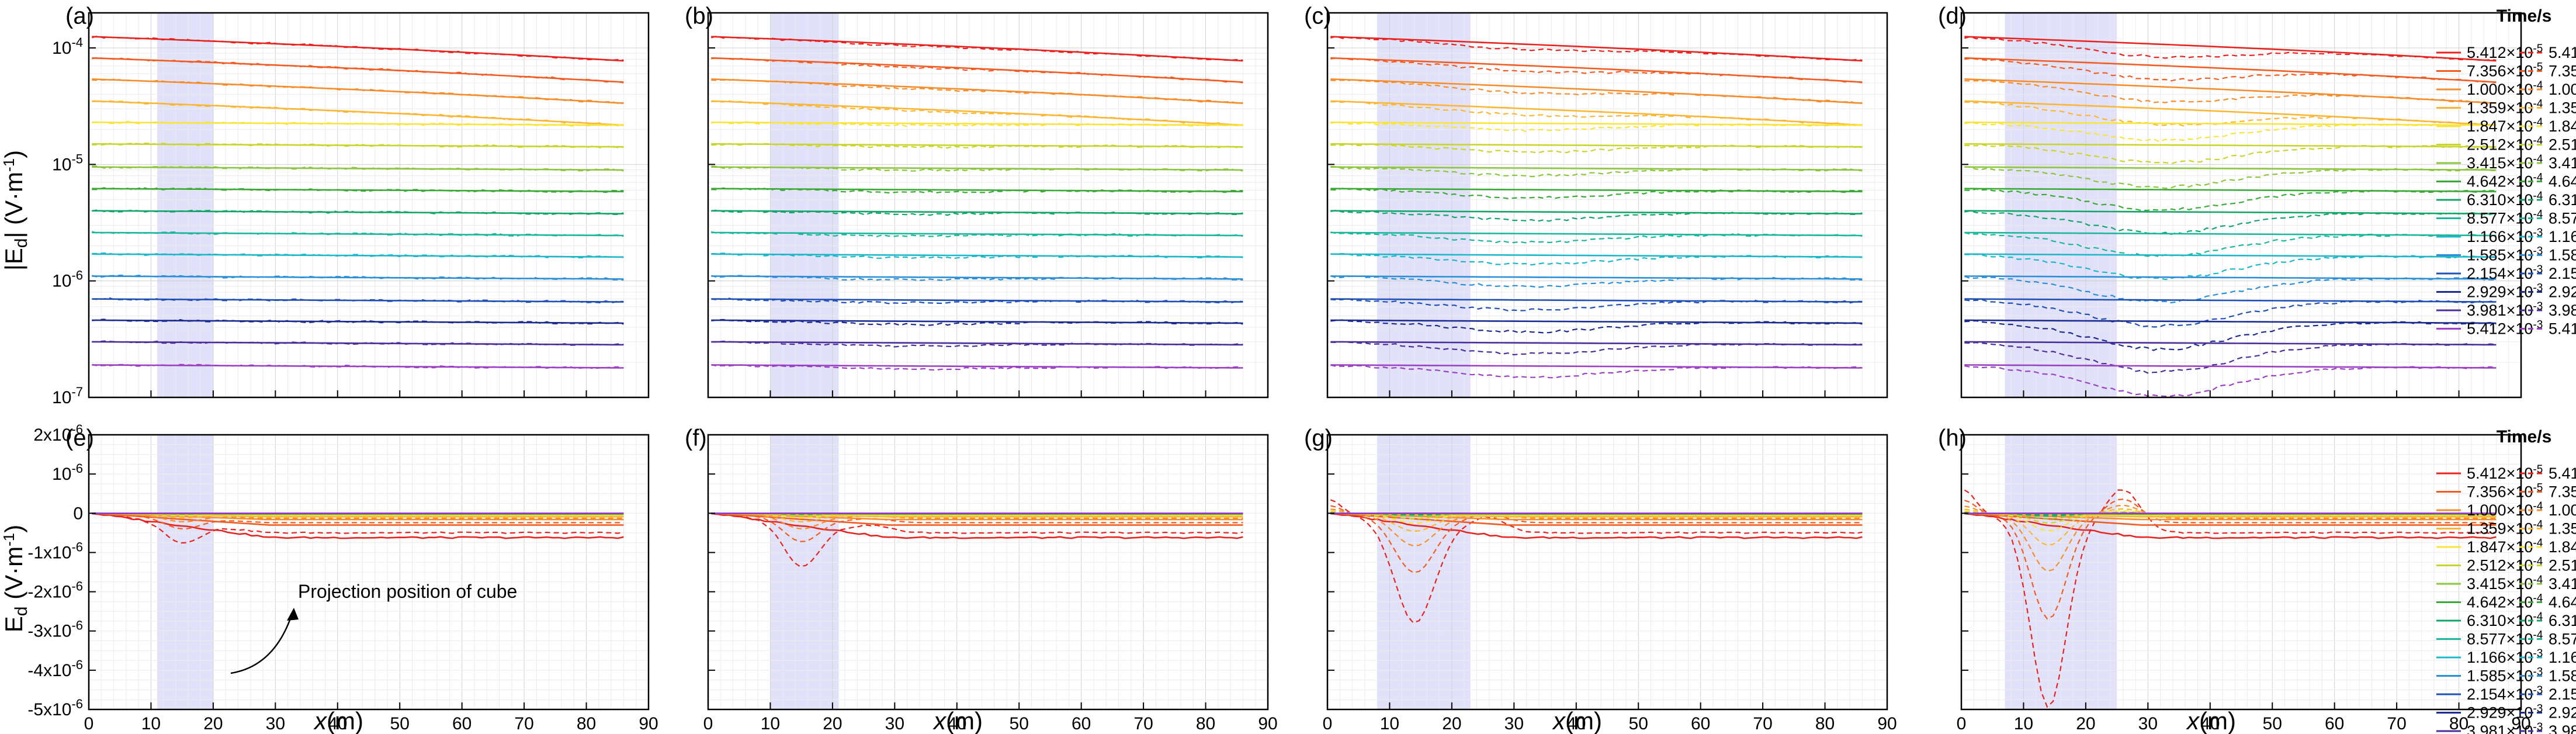 The image size is (2576, 734). What do you see at coordinates (78, 513) in the screenshot?
I see `y-tick-label: 0` at bounding box center [78, 513].